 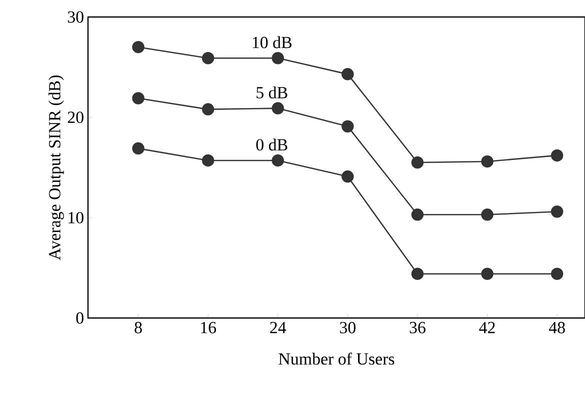 I want to click on x-tick-label: 30, so click(x=348, y=328).